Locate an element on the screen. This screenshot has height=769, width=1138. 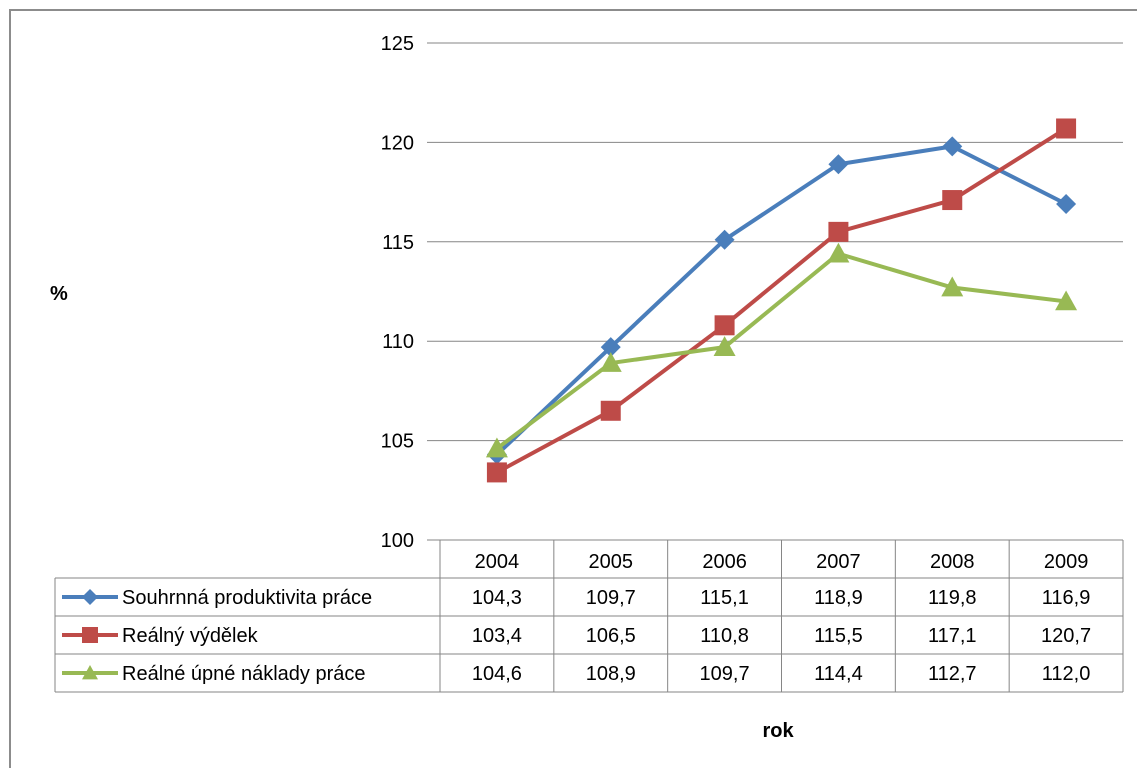
table-cell-value: 115,1 is located at coordinates (724, 598).